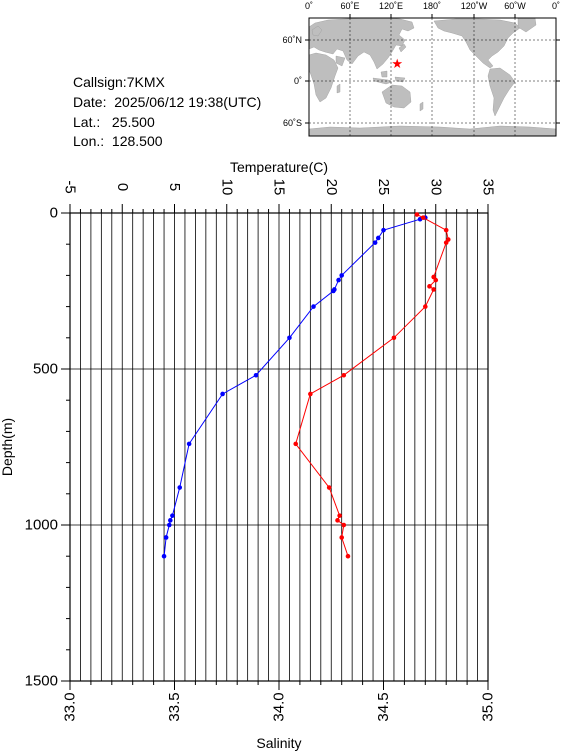 Image resolution: width=564 pixels, height=751 pixels. What do you see at coordinates (167, 102) in the screenshot?
I see `date-text: Date: 2025/06/12 19:38(UTC)` at bounding box center [167, 102].